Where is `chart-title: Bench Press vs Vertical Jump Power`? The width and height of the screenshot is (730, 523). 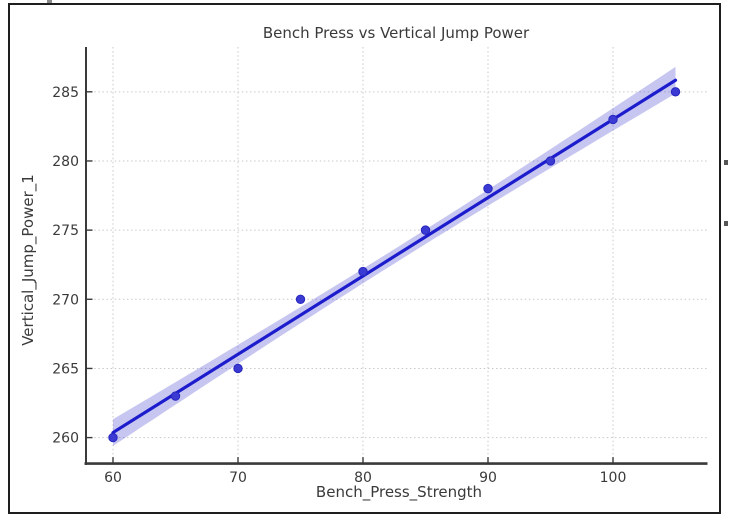
chart-title: Bench Press vs Vertical Jump Power is located at coordinates (396, 33).